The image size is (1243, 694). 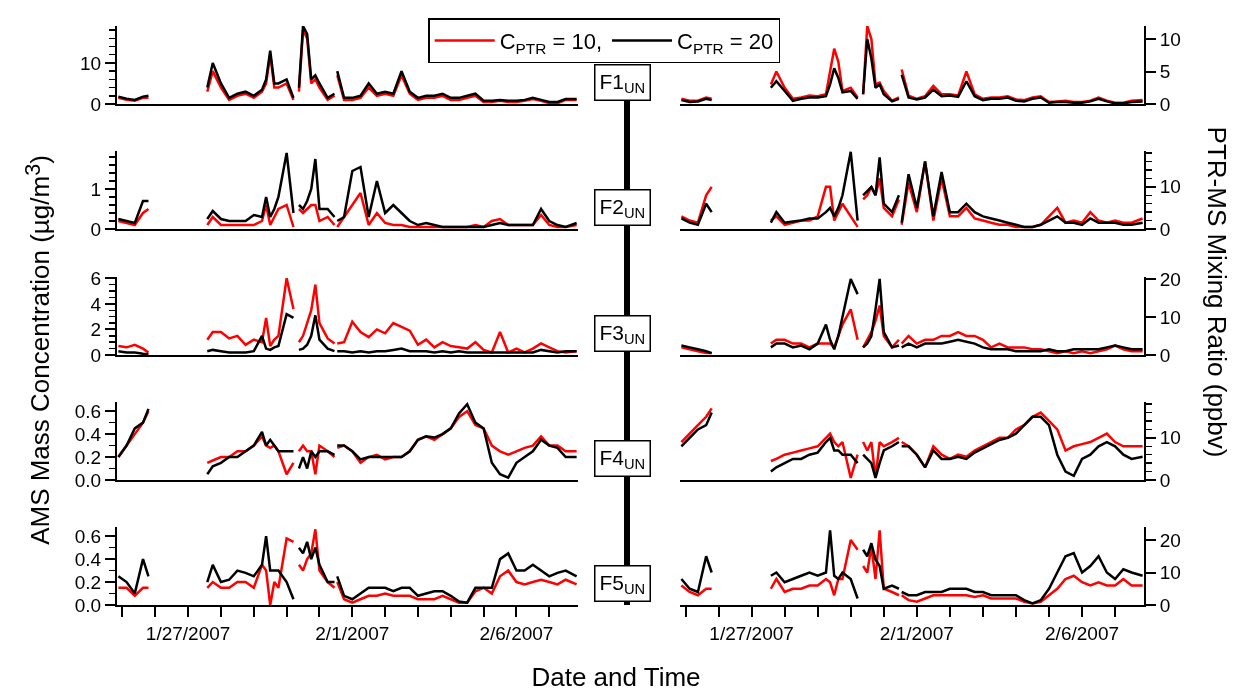 I want to click on y-tick-label: 1, so click(x=96, y=189).